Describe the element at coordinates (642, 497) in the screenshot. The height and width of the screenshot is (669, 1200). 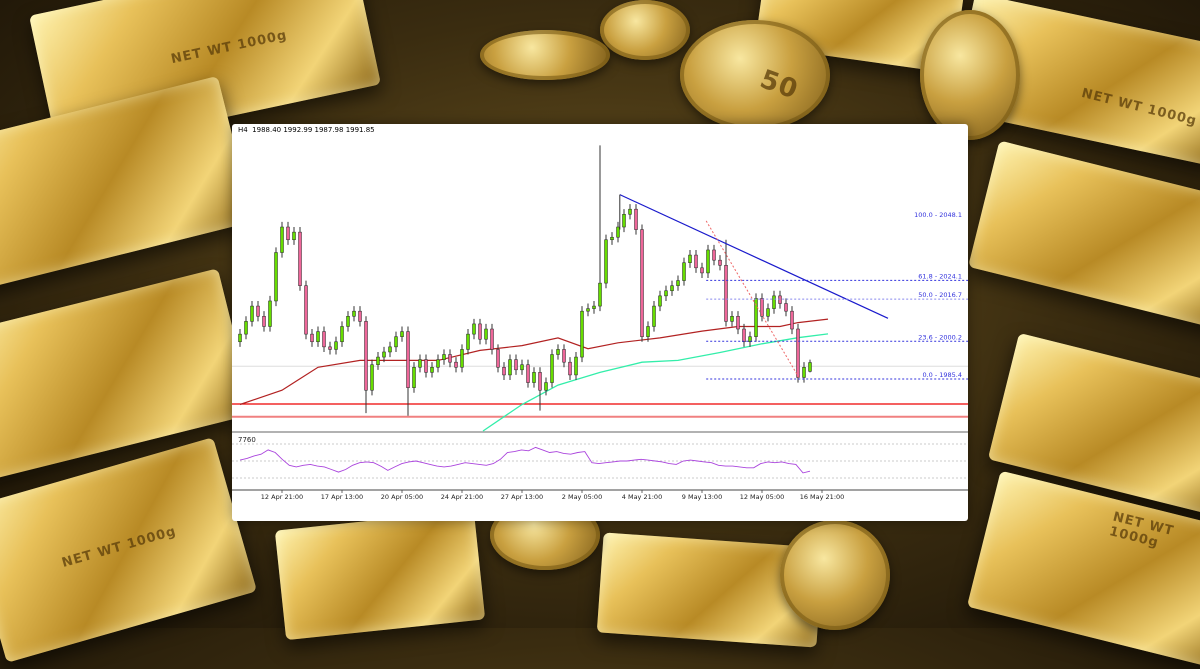
I see `x-tick-label: 4 May 21:00` at that location.